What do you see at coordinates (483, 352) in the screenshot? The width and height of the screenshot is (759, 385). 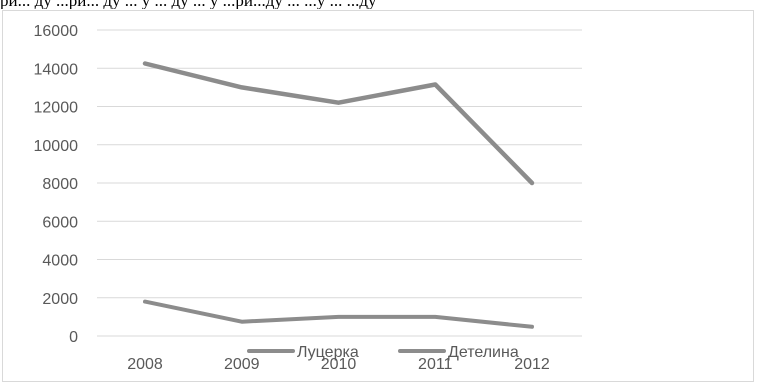 I see `legend-label-2: Детелина` at bounding box center [483, 352].